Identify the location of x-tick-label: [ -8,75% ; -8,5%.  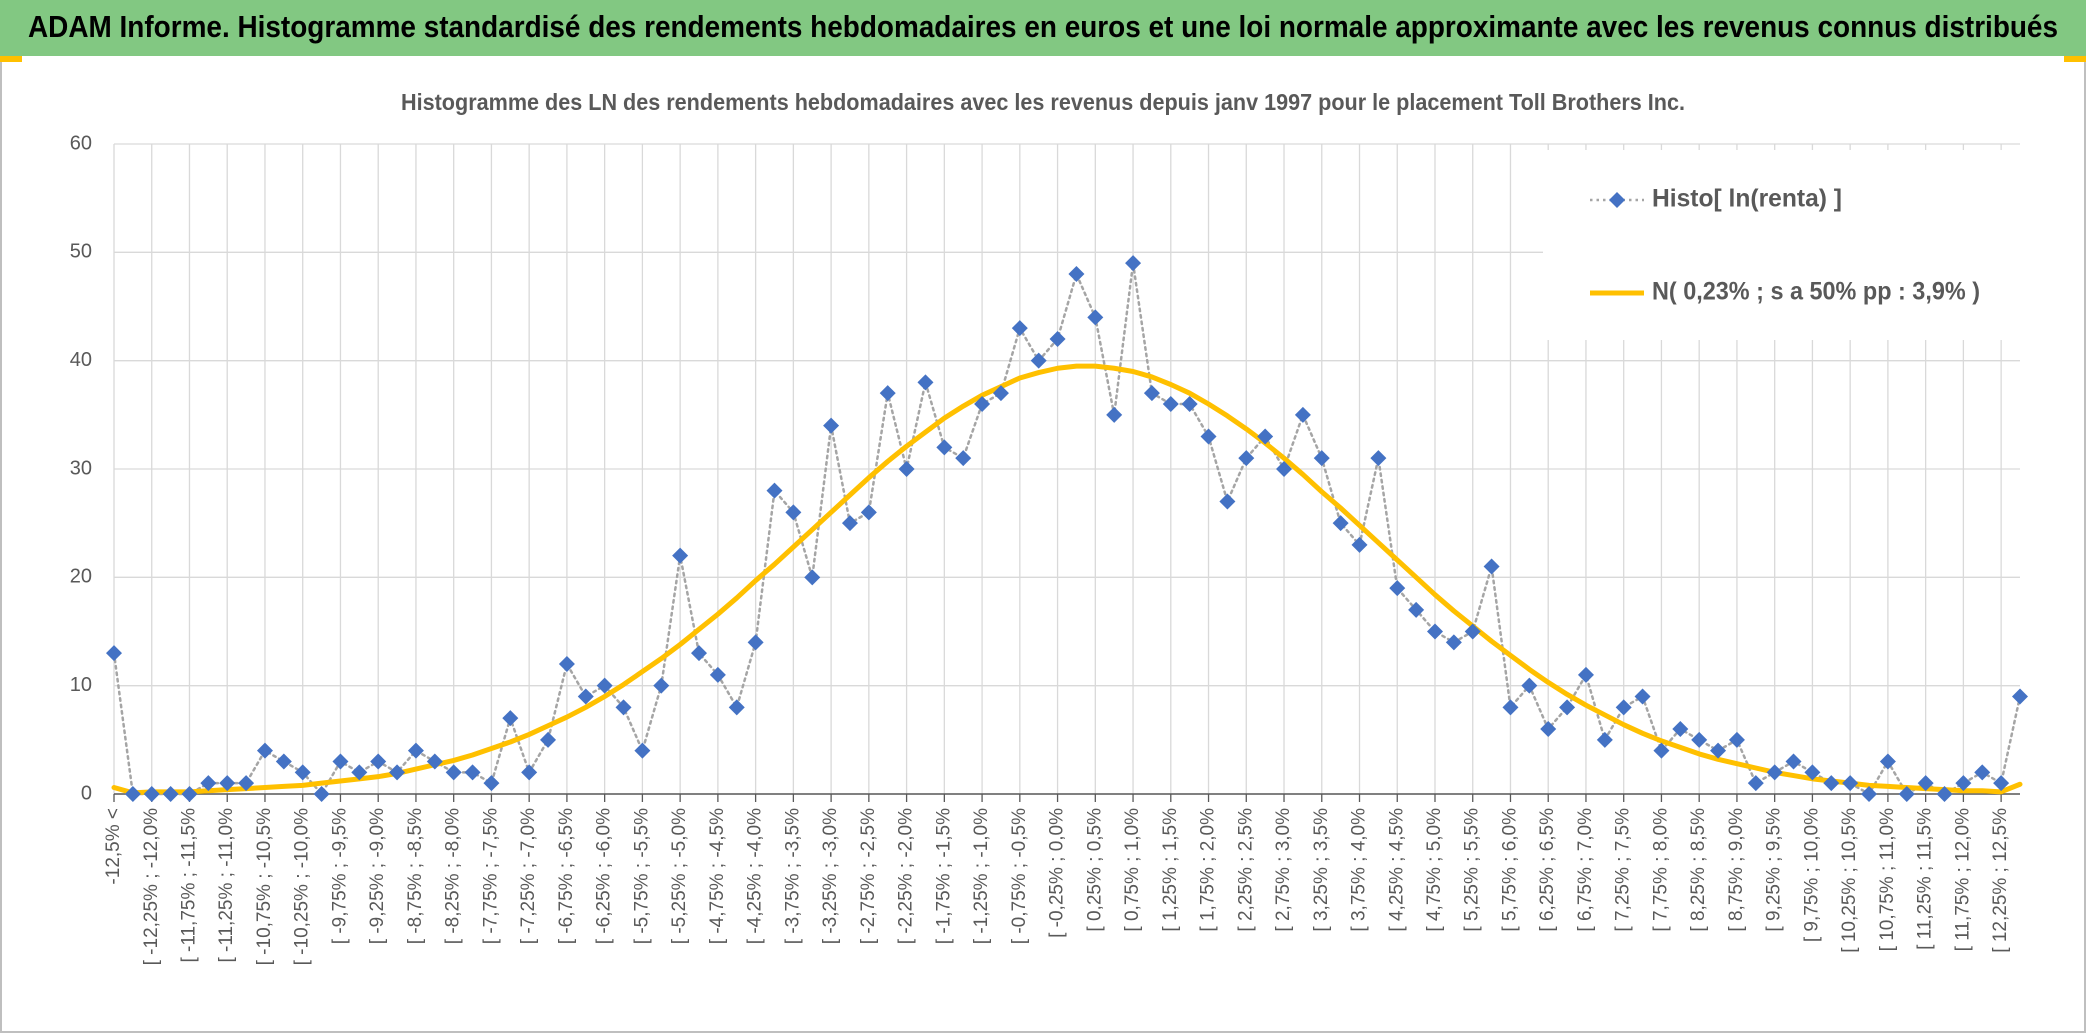
(415, 876).